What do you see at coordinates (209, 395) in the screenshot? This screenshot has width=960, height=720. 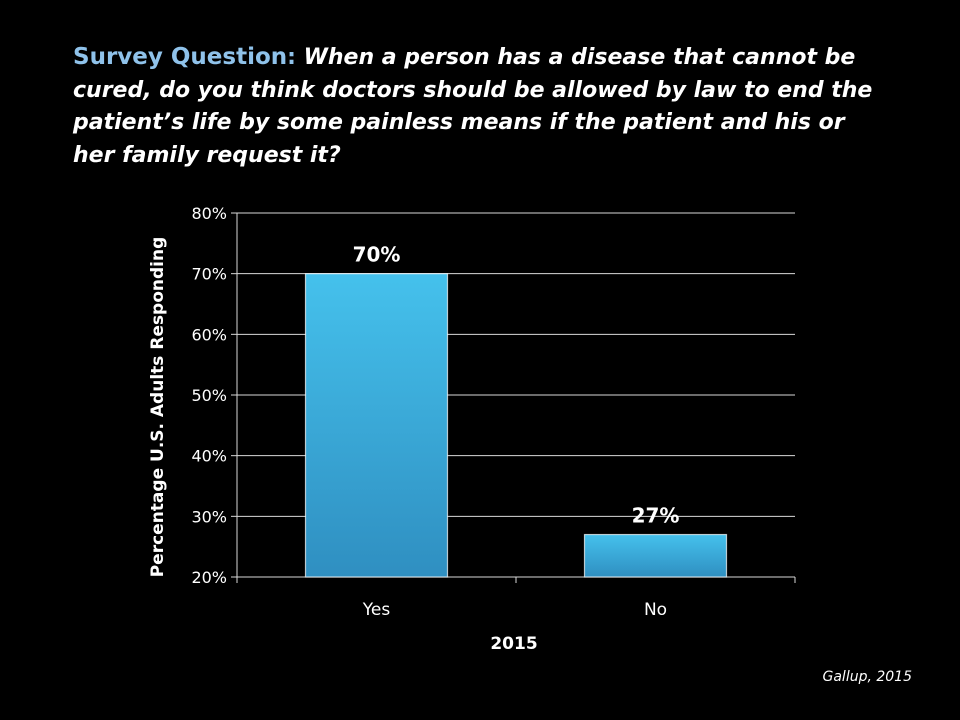 I see `y-tick-label: 50%` at bounding box center [209, 395].